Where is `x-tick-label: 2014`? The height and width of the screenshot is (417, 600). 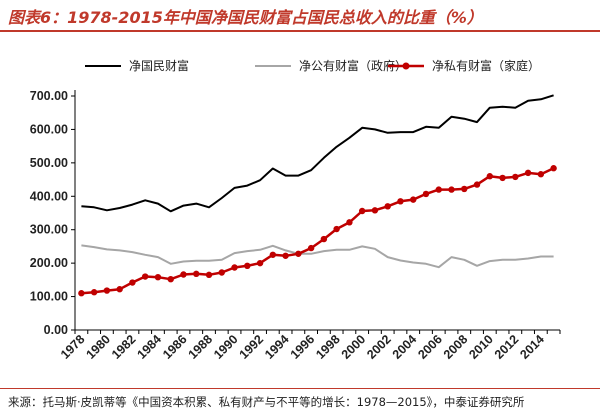 x-tick-label: 2014 is located at coordinates (532, 347).